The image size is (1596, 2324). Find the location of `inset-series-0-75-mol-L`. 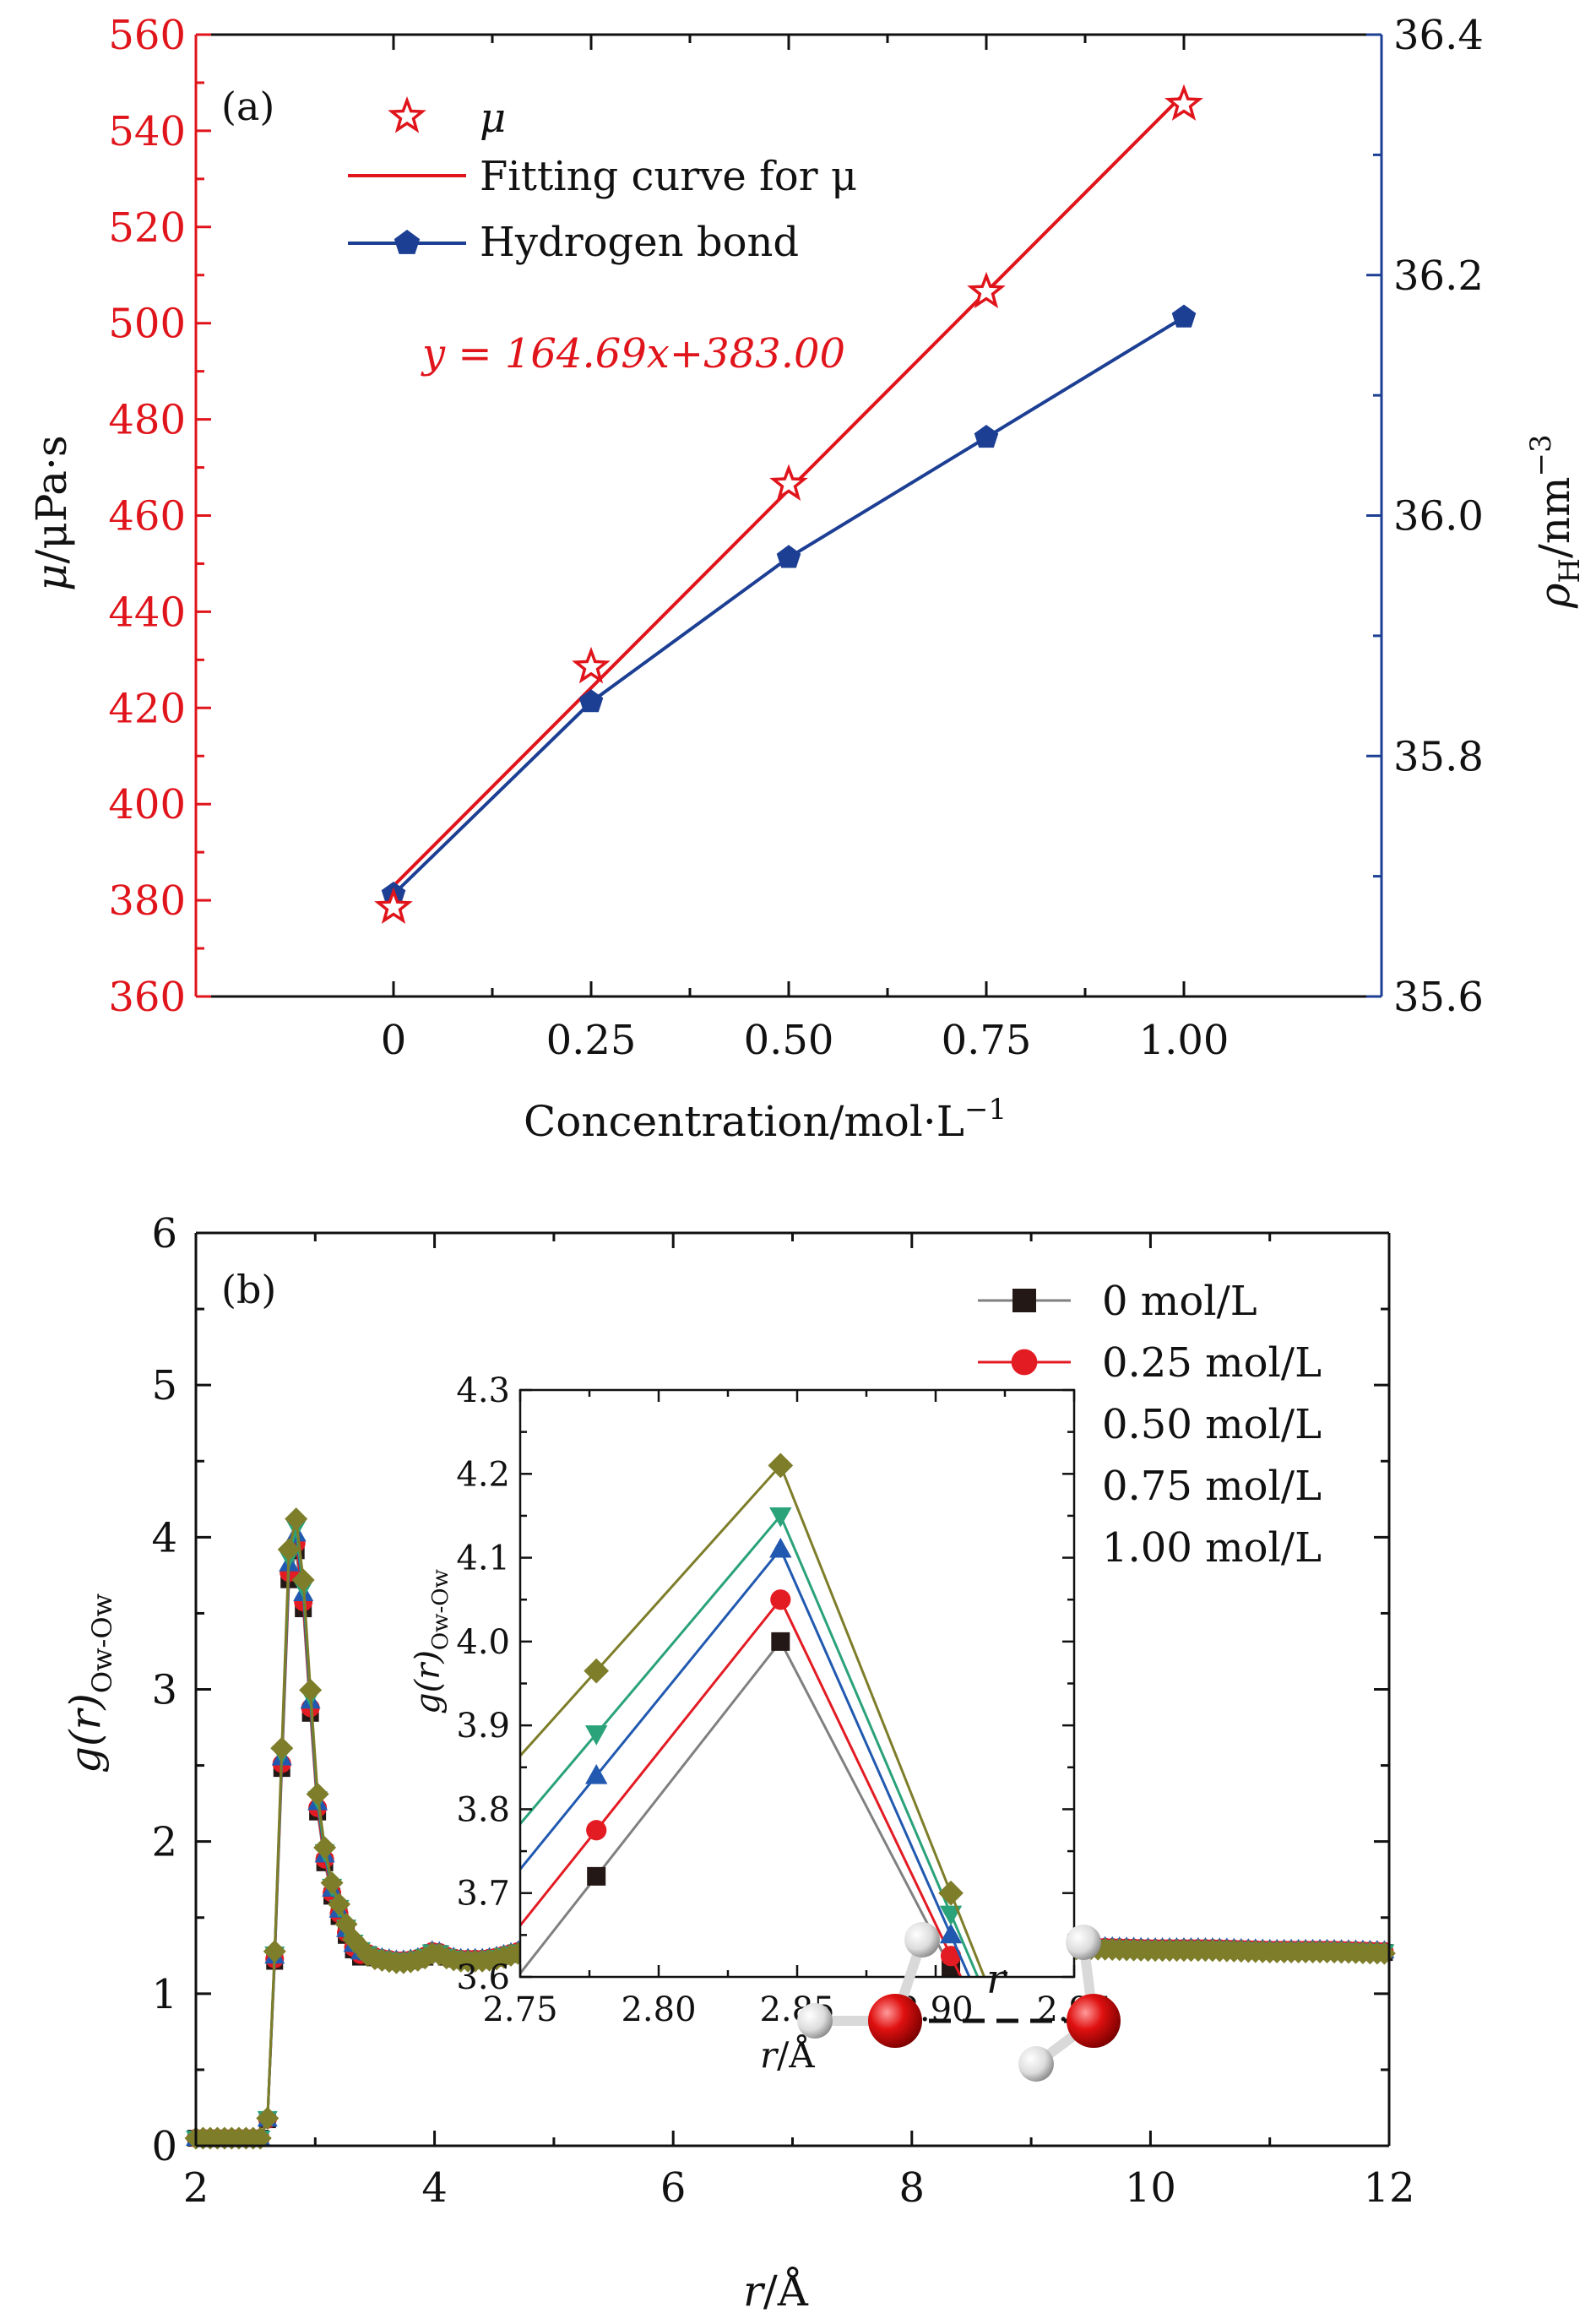

inset-series-0-75-mol-L is located at coordinates (750, 1742).